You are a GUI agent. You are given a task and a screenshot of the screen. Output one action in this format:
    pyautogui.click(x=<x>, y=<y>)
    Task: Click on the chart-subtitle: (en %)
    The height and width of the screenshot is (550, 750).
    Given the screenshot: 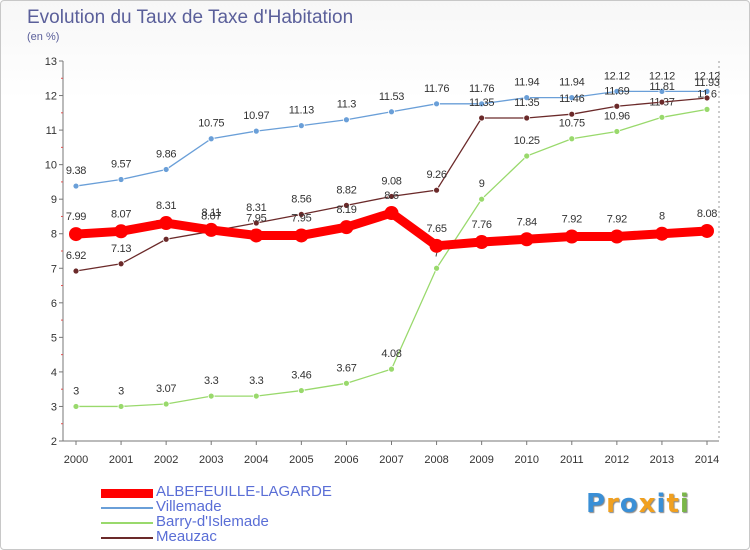 What is the action you would take?
    pyautogui.click(x=43, y=37)
    